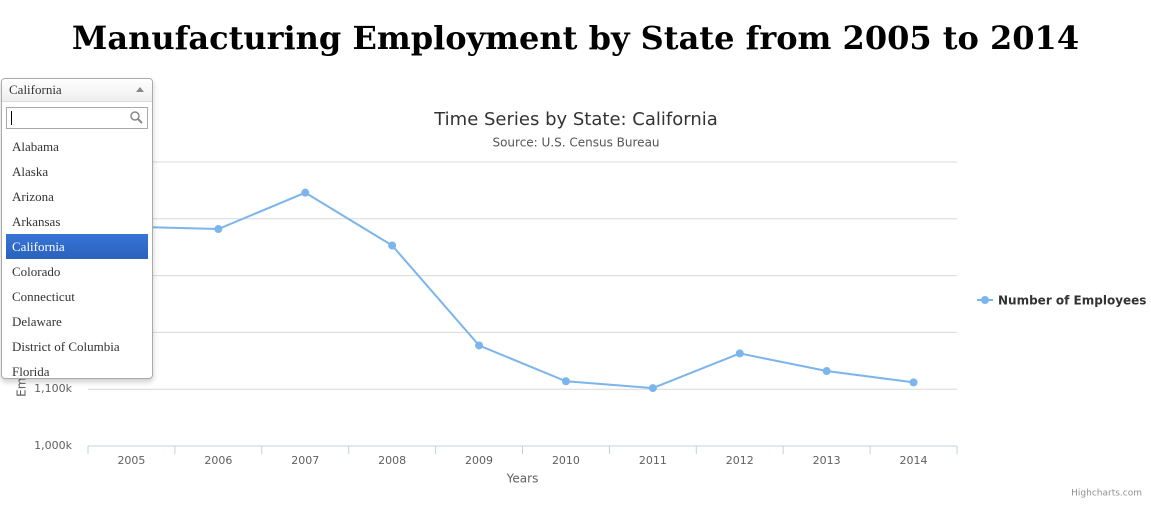  What do you see at coordinates (479, 460) in the screenshot?
I see `x-tick-label: 2009` at bounding box center [479, 460].